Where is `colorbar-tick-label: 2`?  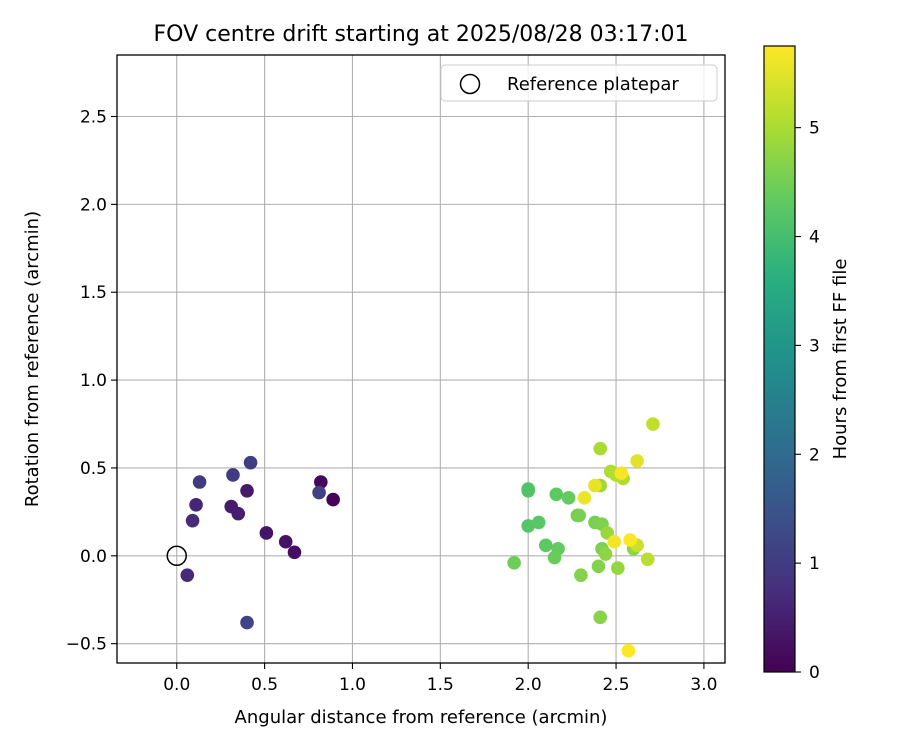 colorbar-tick-label: 2 is located at coordinates (814, 455).